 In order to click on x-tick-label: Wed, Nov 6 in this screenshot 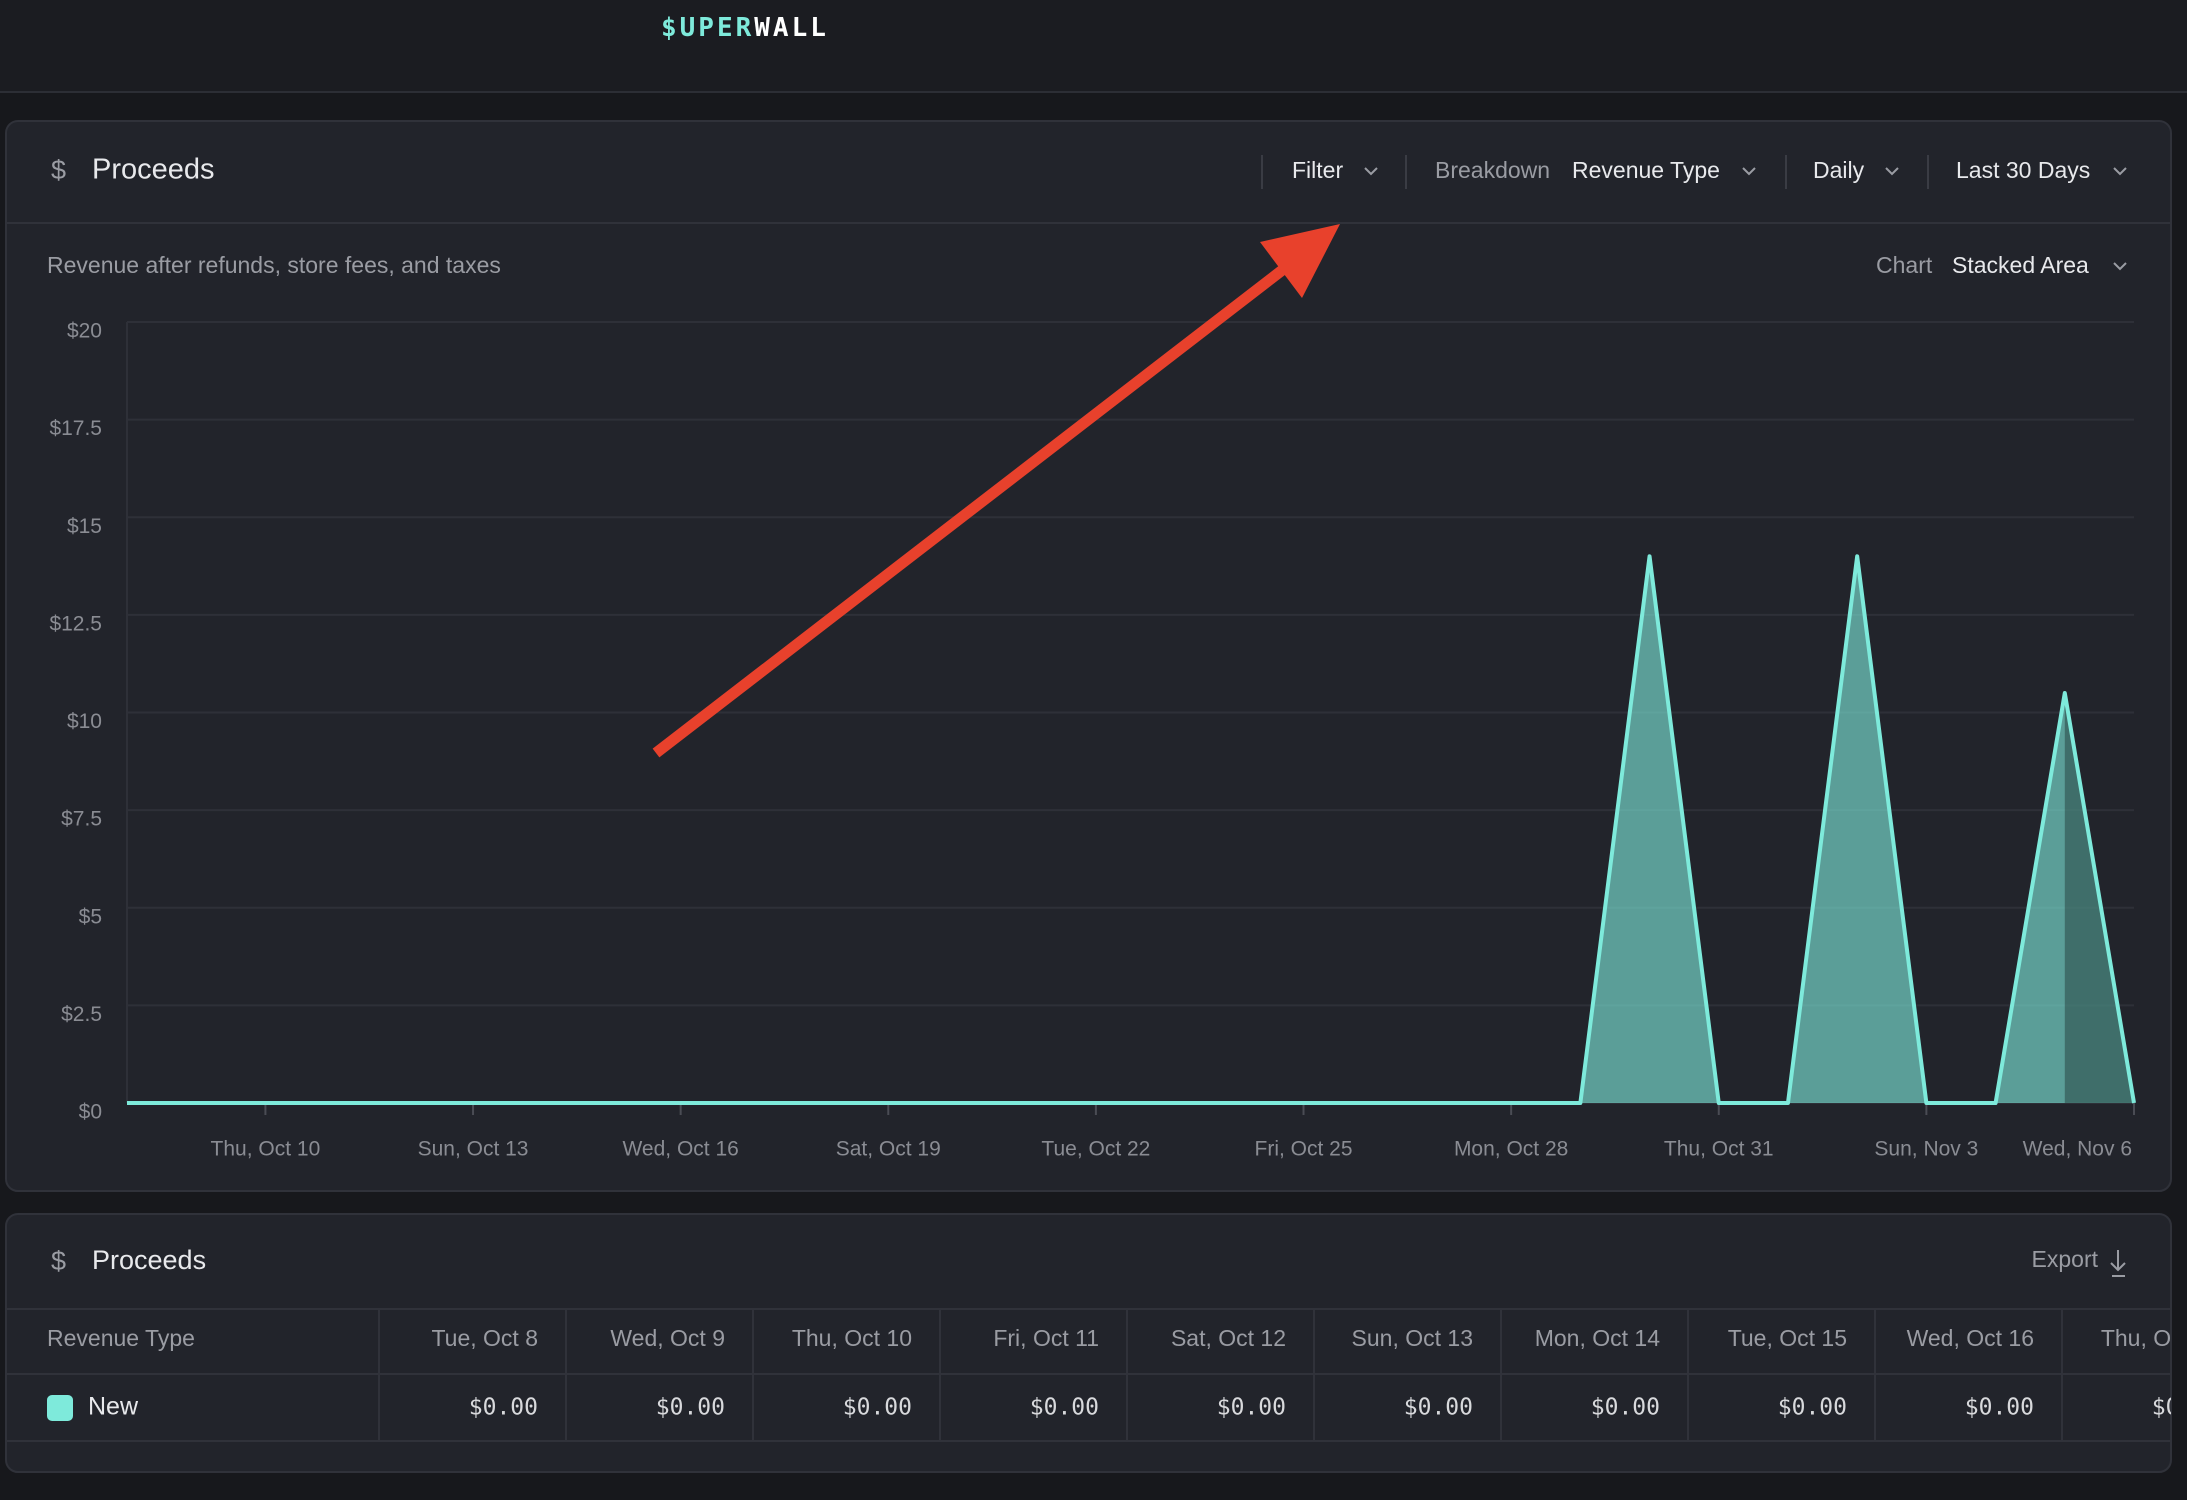, I will do `click(2077, 1149)`.